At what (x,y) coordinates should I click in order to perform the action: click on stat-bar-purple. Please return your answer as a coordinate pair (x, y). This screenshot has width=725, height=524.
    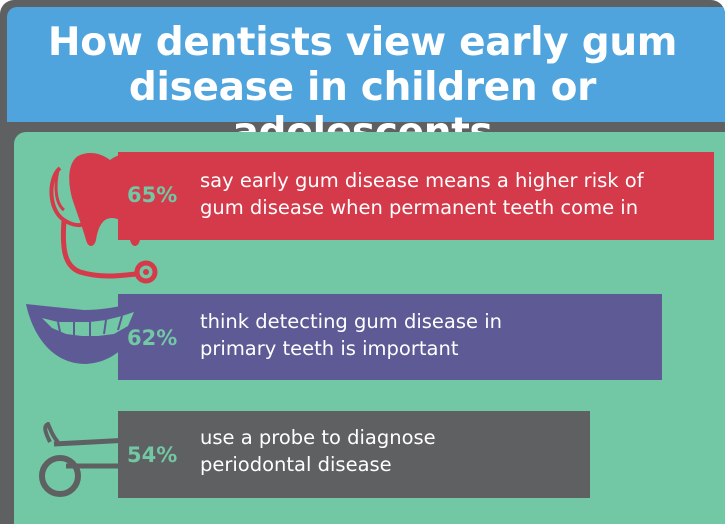
    Looking at the image, I should click on (390, 337).